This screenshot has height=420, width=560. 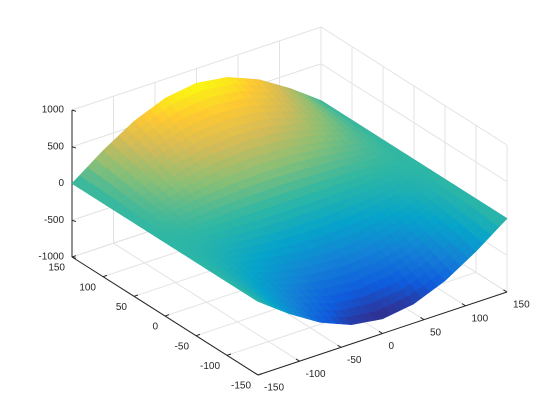 What do you see at coordinates (87, 287) in the screenshot?
I see `y-tick-label: 100` at bounding box center [87, 287].